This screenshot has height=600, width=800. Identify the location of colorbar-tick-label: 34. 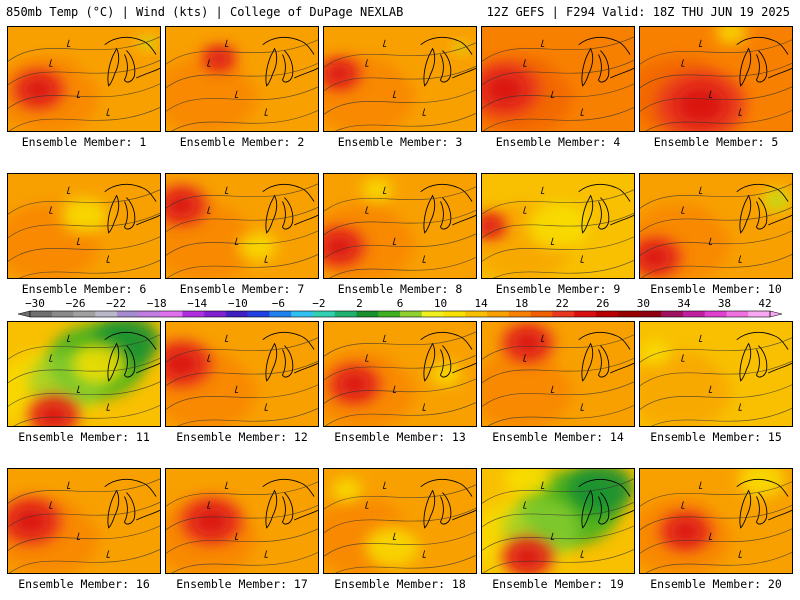
(684, 303).